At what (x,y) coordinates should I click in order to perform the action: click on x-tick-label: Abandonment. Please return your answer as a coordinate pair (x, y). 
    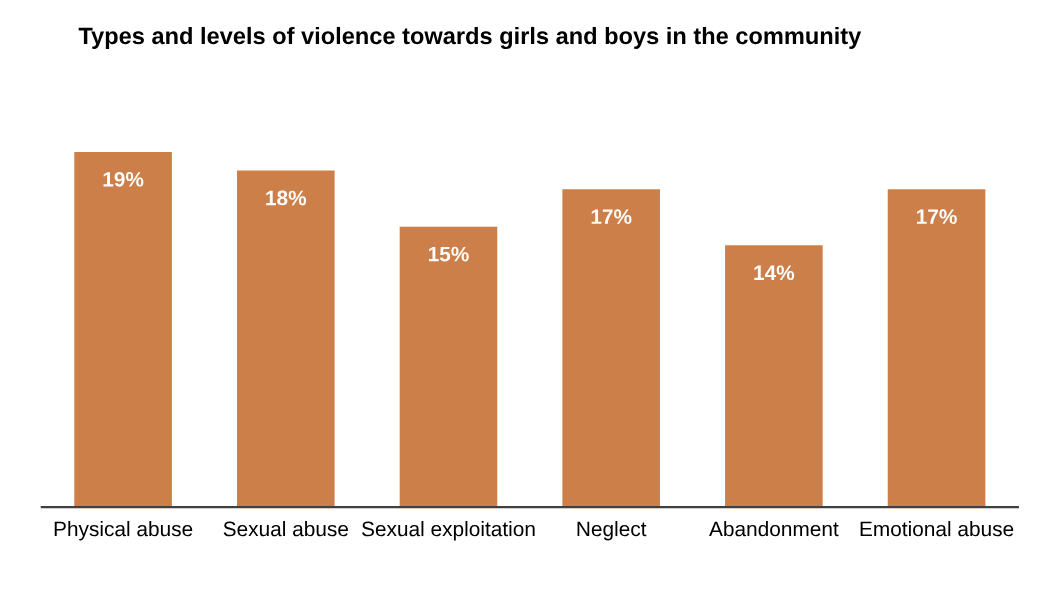
    Looking at the image, I should click on (774, 528).